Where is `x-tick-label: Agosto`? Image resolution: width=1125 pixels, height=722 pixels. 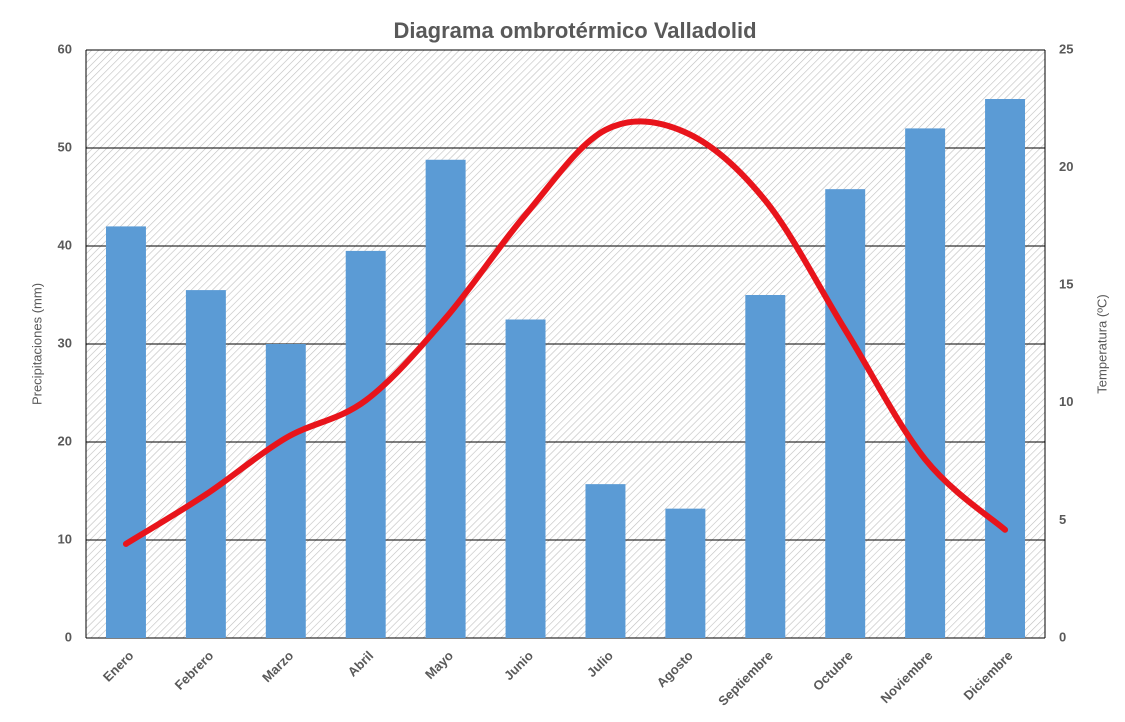
x-tick-label: Agosto is located at coordinates (675, 669).